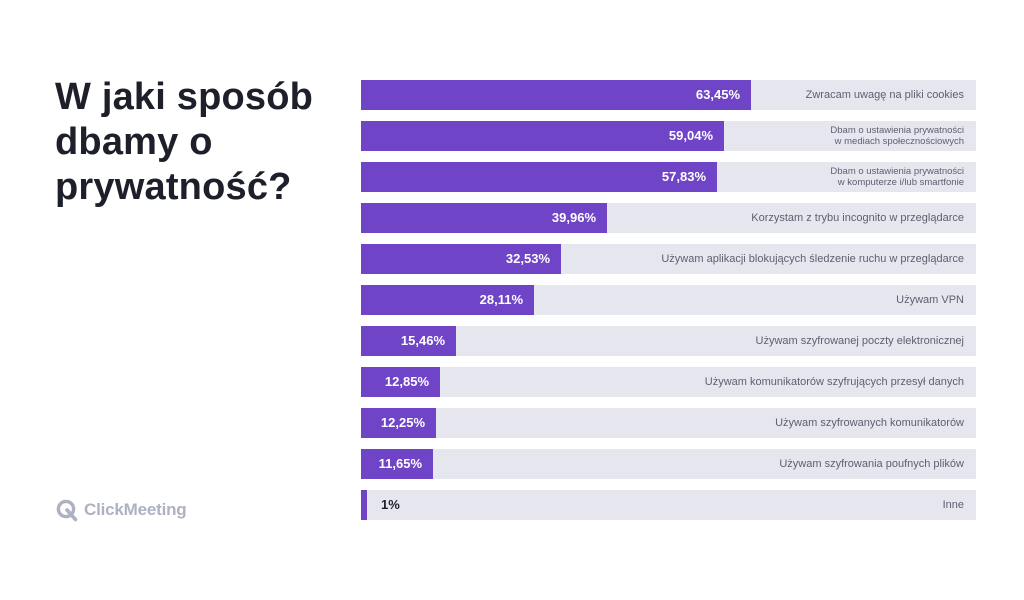 This screenshot has width=1024, height=600. What do you see at coordinates (573, 217) in the screenshot?
I see `bar-value-label: 39,96%` at bounding box center [573, 217].